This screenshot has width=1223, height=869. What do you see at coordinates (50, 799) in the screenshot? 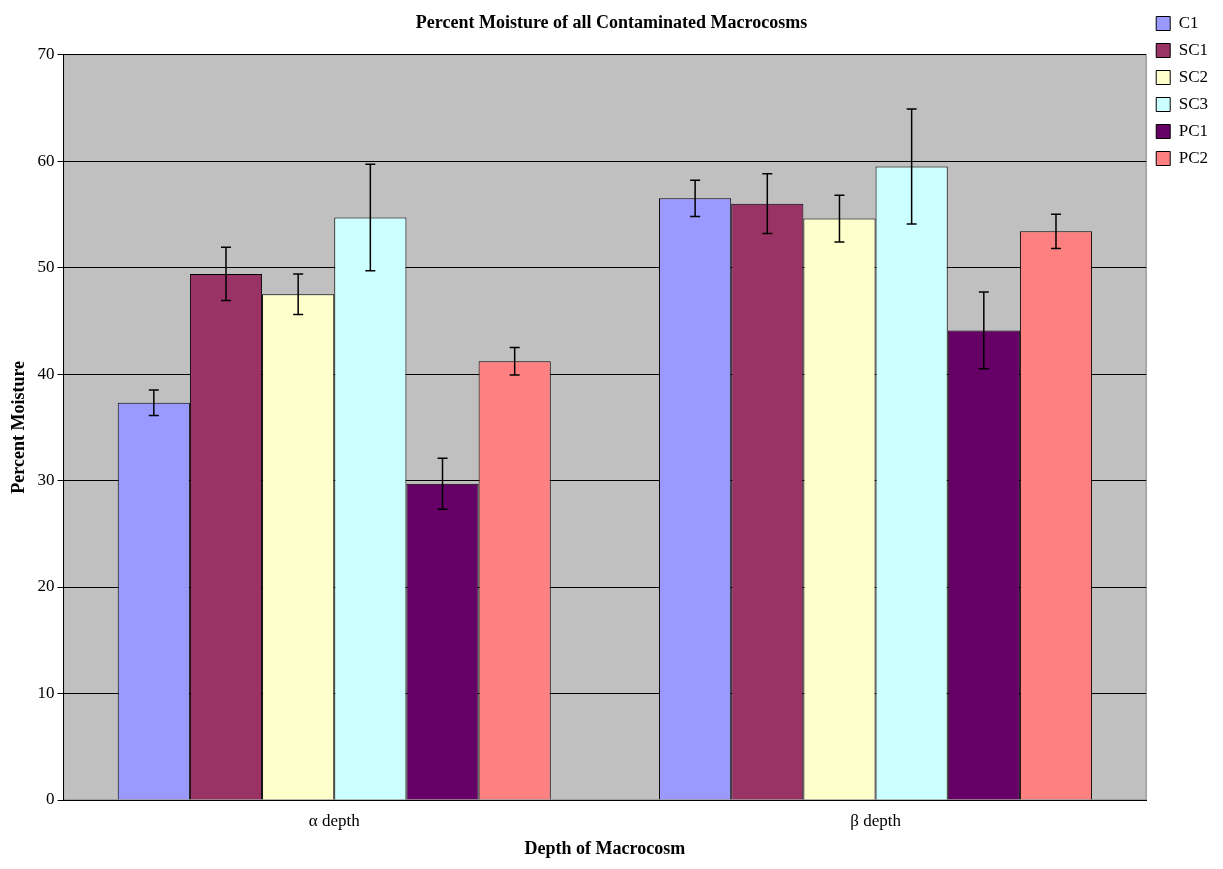
I see `y-tick-label: 0` at bounding box center [50, 799].